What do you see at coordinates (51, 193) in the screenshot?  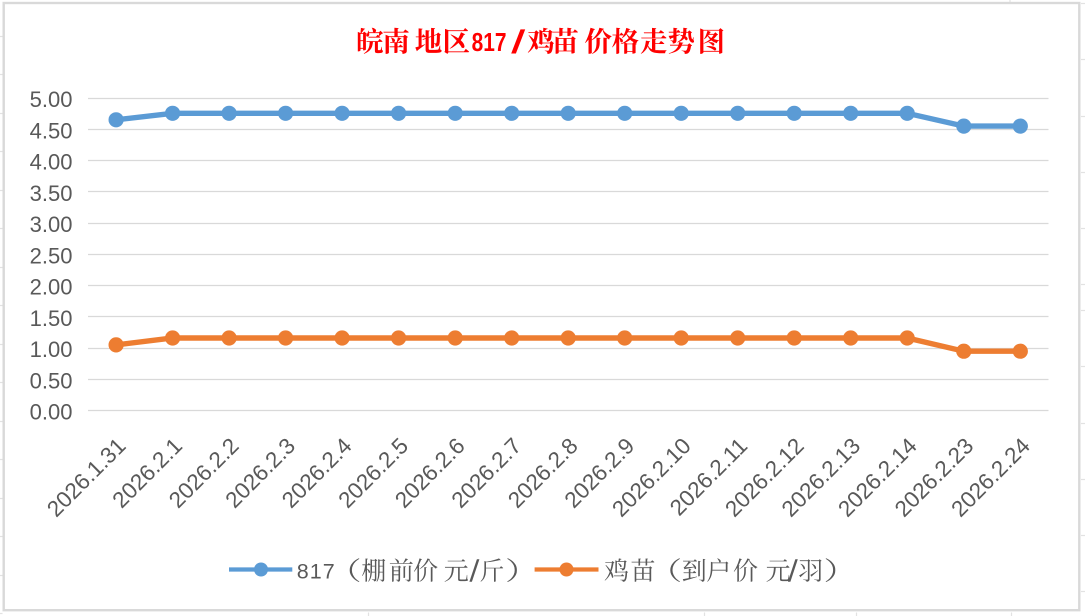 I see `svg-text: 3.50` at bounding box center [51, 193].